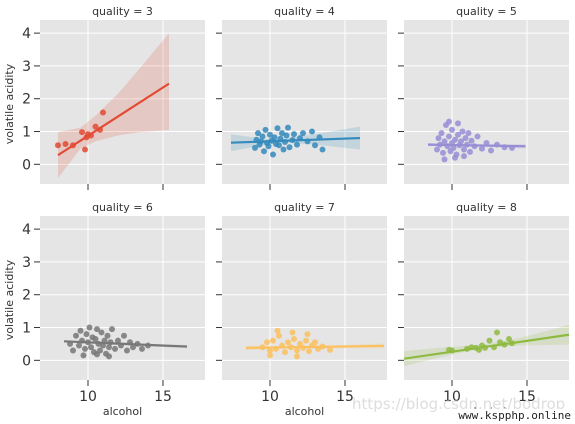  I want to click on y-axis-label-top: volatile acidity, so click(9, 103).